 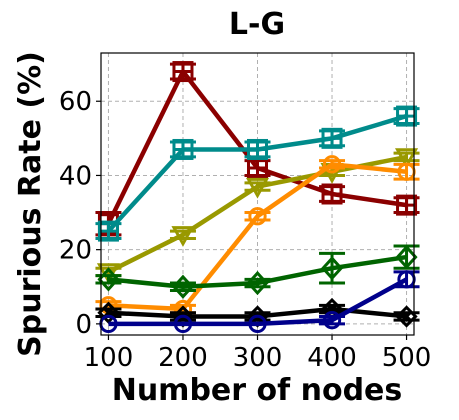 I want to click on x-tick-label: 300, so click(x=258, y=358).